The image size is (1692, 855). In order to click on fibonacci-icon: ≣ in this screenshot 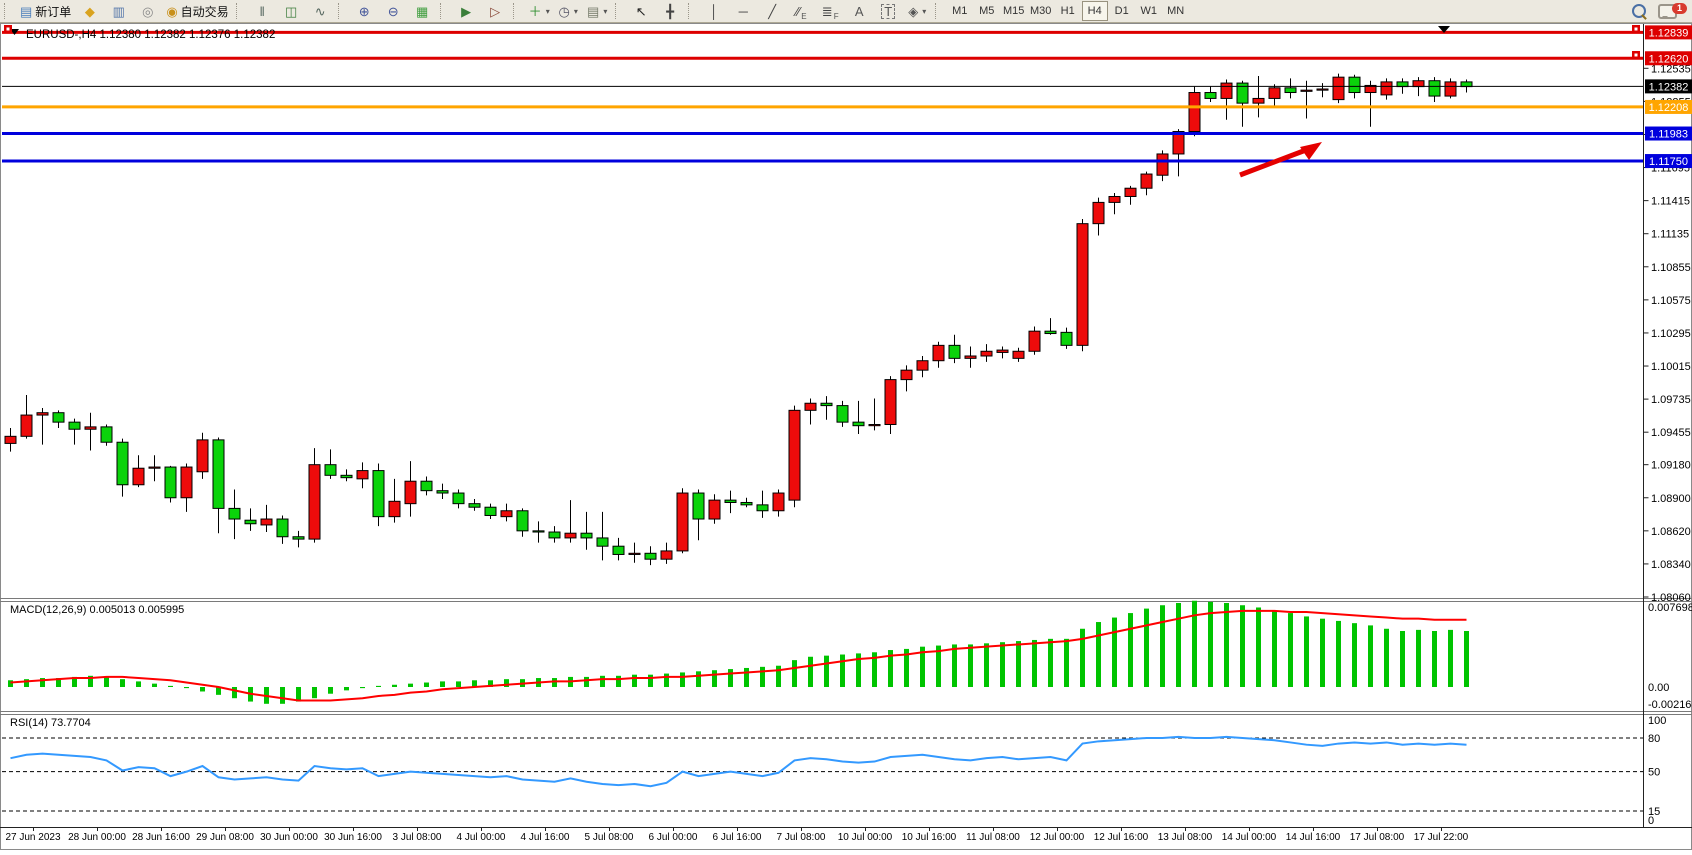, I will do `click(827, 11)`.